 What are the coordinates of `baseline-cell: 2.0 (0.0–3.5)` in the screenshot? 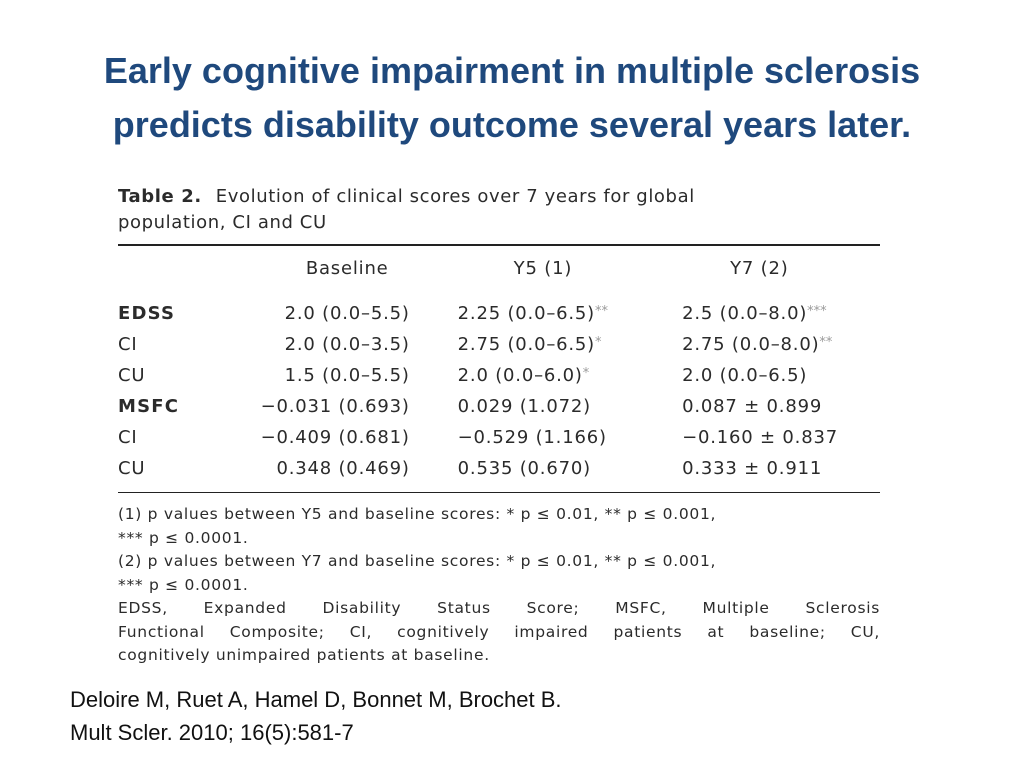 It's located at (314, 344).